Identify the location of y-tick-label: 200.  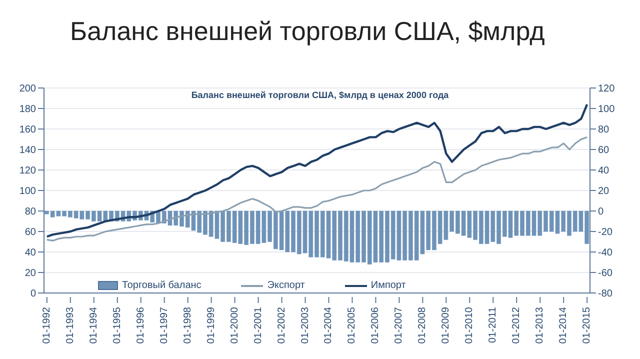
(27, 89).